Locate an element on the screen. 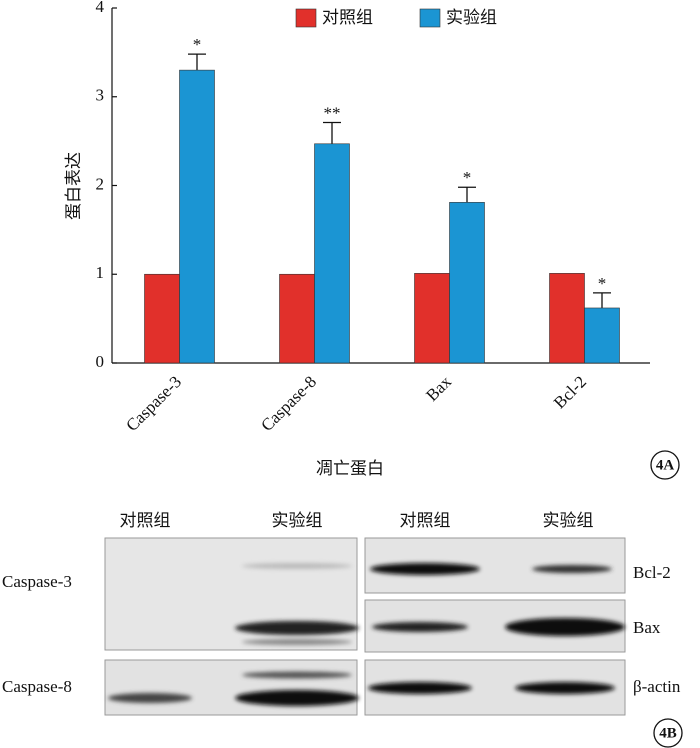 This screenshot has height=748, width=700. x-axis-label: 凋亡蛋白 is located at coordinates (350, 468).